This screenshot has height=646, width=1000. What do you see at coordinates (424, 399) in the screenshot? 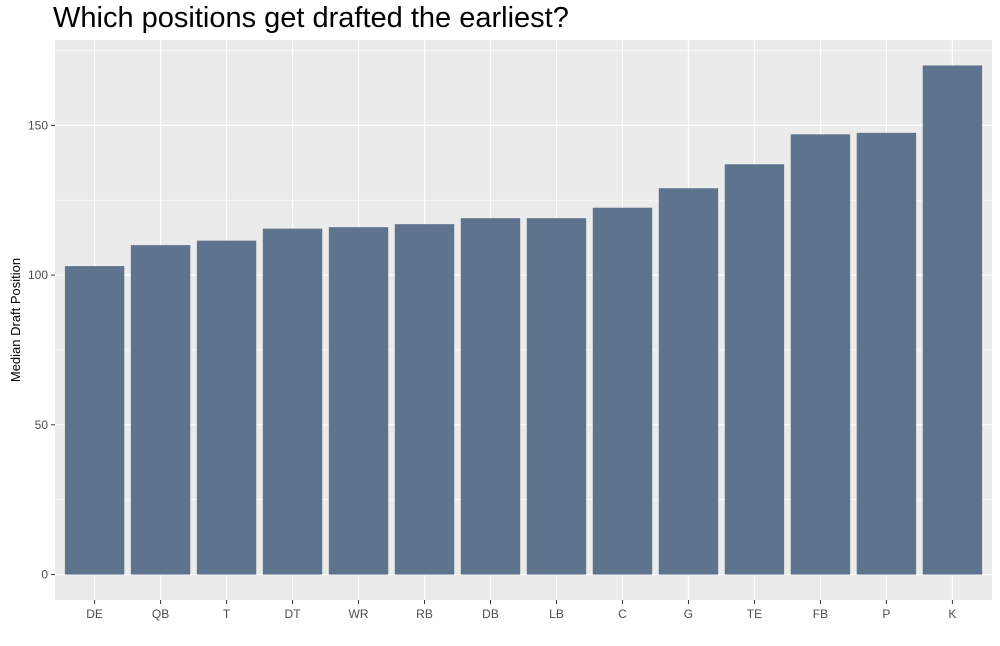
I see `bar-rb` at bounding box center [424, 399].